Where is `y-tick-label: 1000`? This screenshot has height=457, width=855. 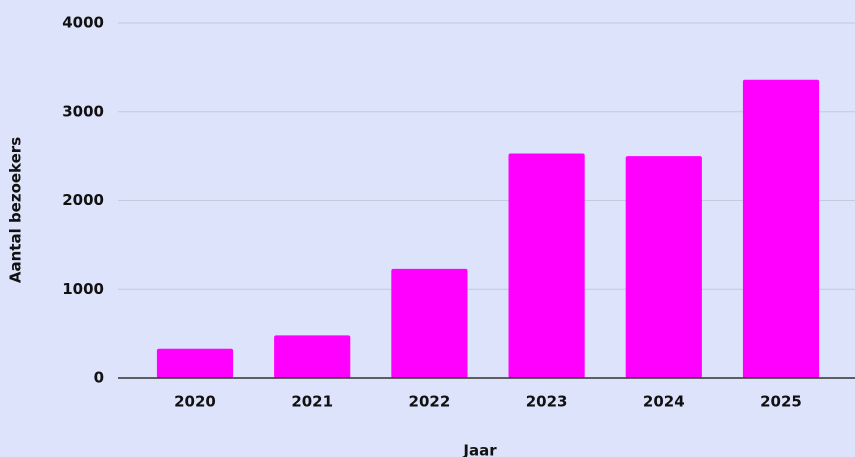
y-tick-label: 1000 is located at coordinates (83, 289).